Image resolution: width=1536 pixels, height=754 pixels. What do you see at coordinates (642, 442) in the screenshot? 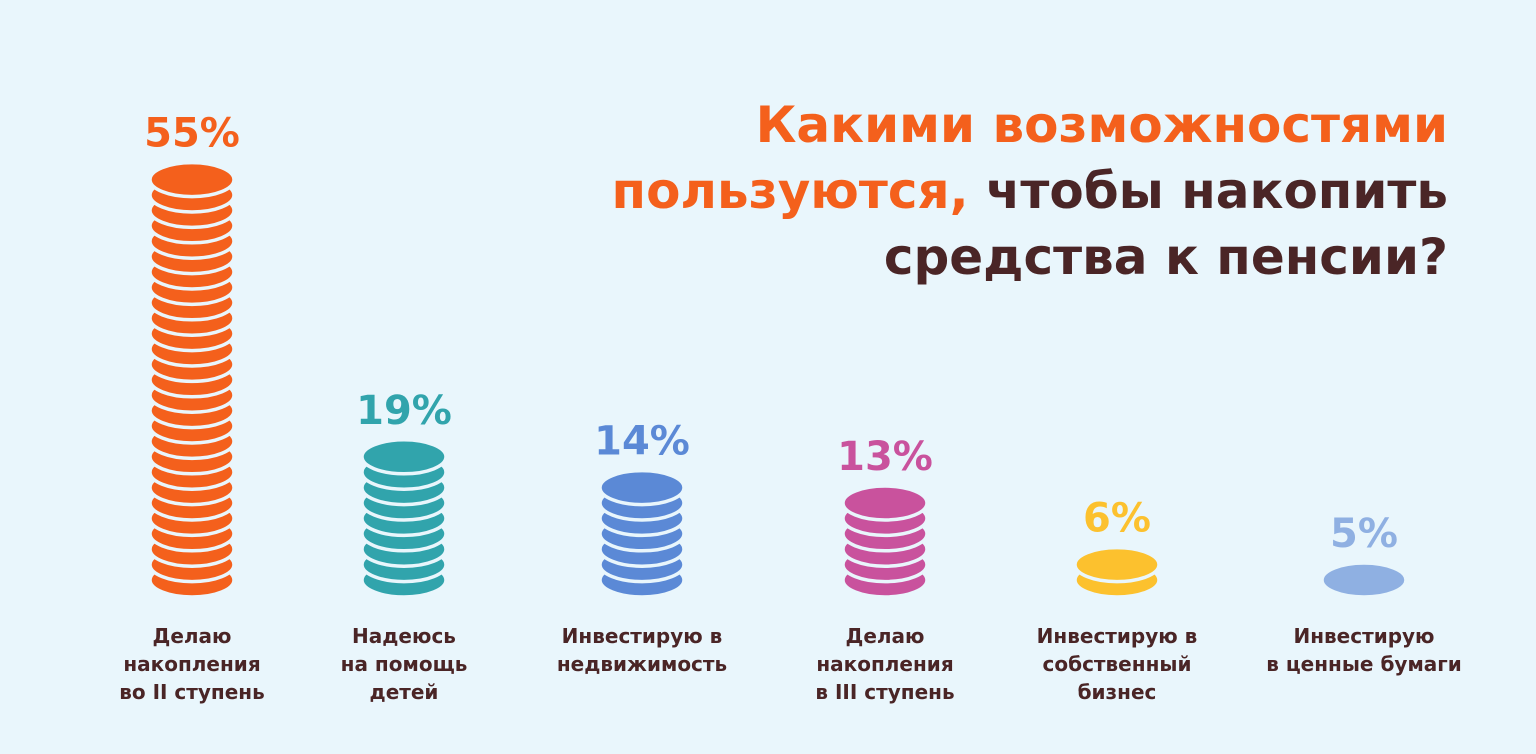
I see `value-label: 14%` at bounding box center [642, 442].